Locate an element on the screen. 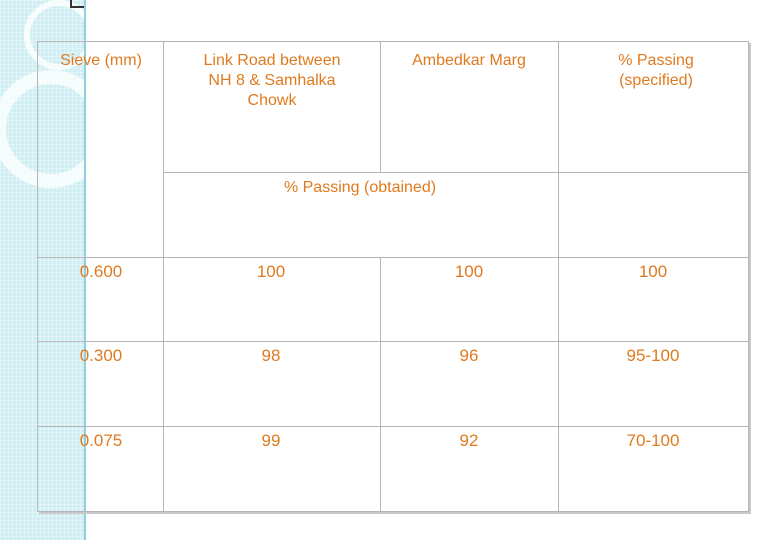  decorative-ring-small is located at coordinates (59, 35).